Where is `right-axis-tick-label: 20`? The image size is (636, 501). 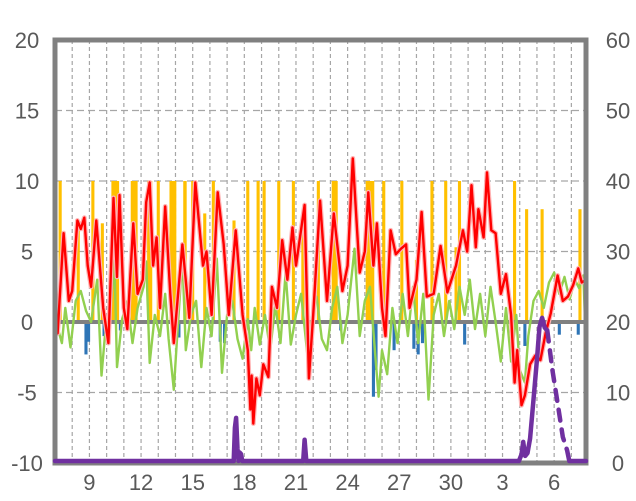 right-axis-tick-label: 20 is located at coordinates (618, 322).